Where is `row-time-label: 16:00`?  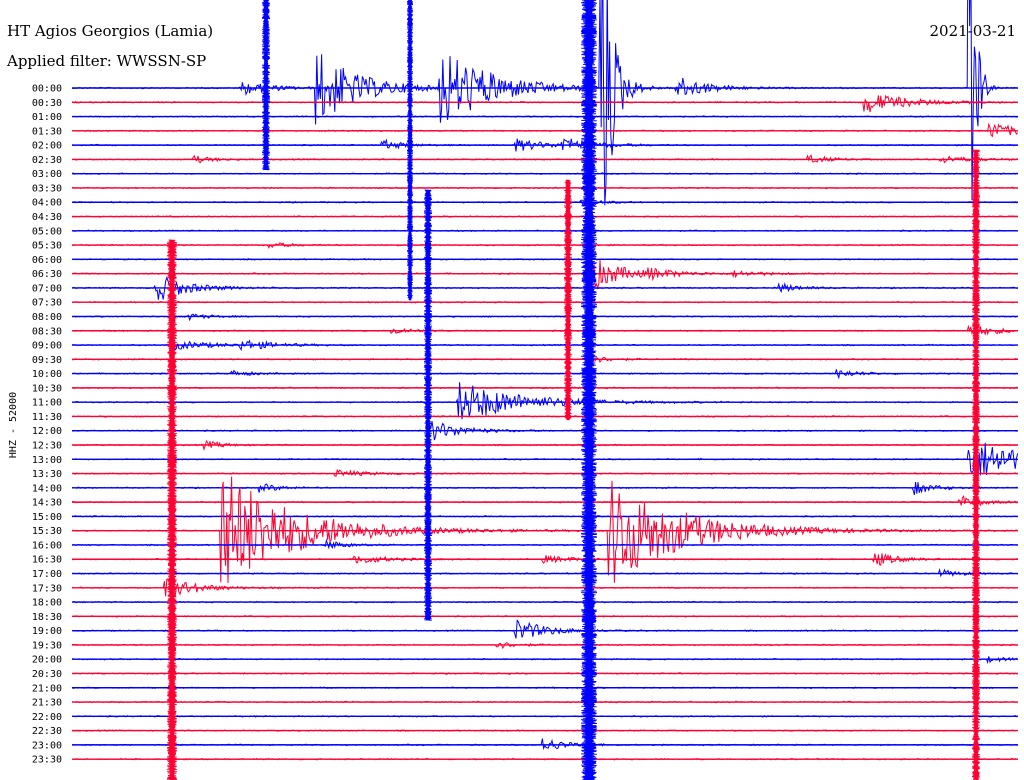 row-time-label: 16:00 is located at coordinates (47, 545).